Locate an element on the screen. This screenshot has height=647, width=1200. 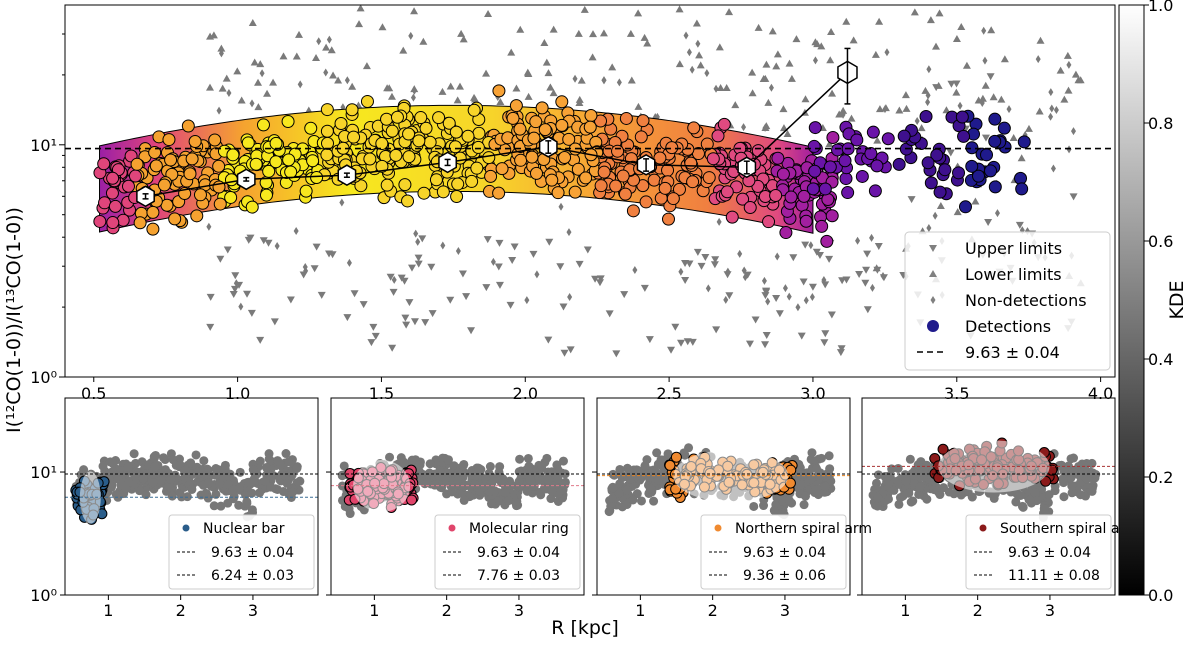
panel-frame is located at coordinates (723, 496).